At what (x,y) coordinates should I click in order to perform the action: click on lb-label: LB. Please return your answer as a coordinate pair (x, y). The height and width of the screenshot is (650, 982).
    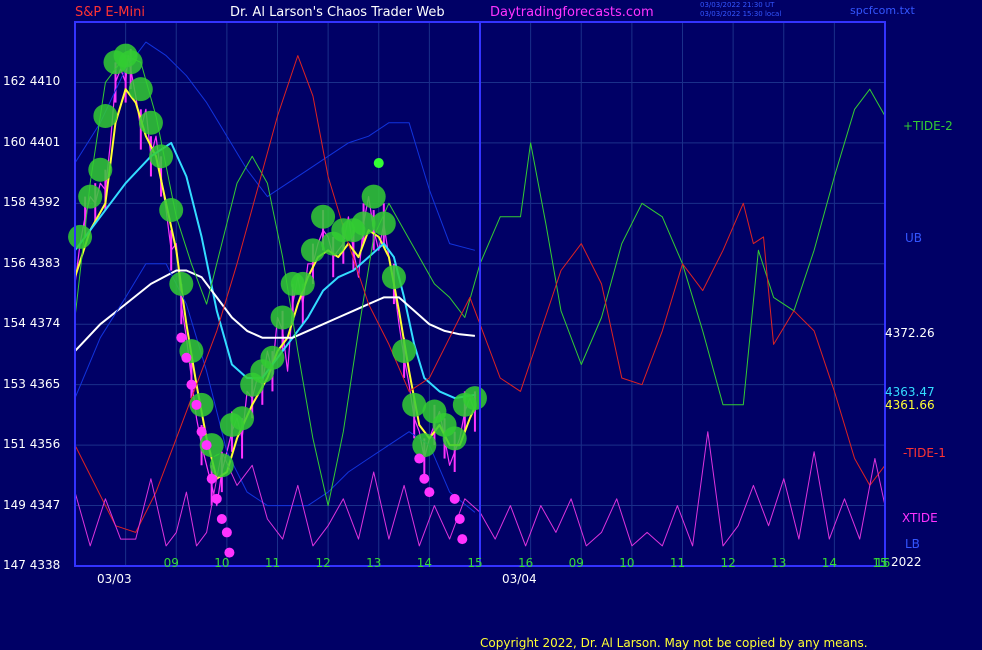
    Looking at the image, I should click on (912, 544).